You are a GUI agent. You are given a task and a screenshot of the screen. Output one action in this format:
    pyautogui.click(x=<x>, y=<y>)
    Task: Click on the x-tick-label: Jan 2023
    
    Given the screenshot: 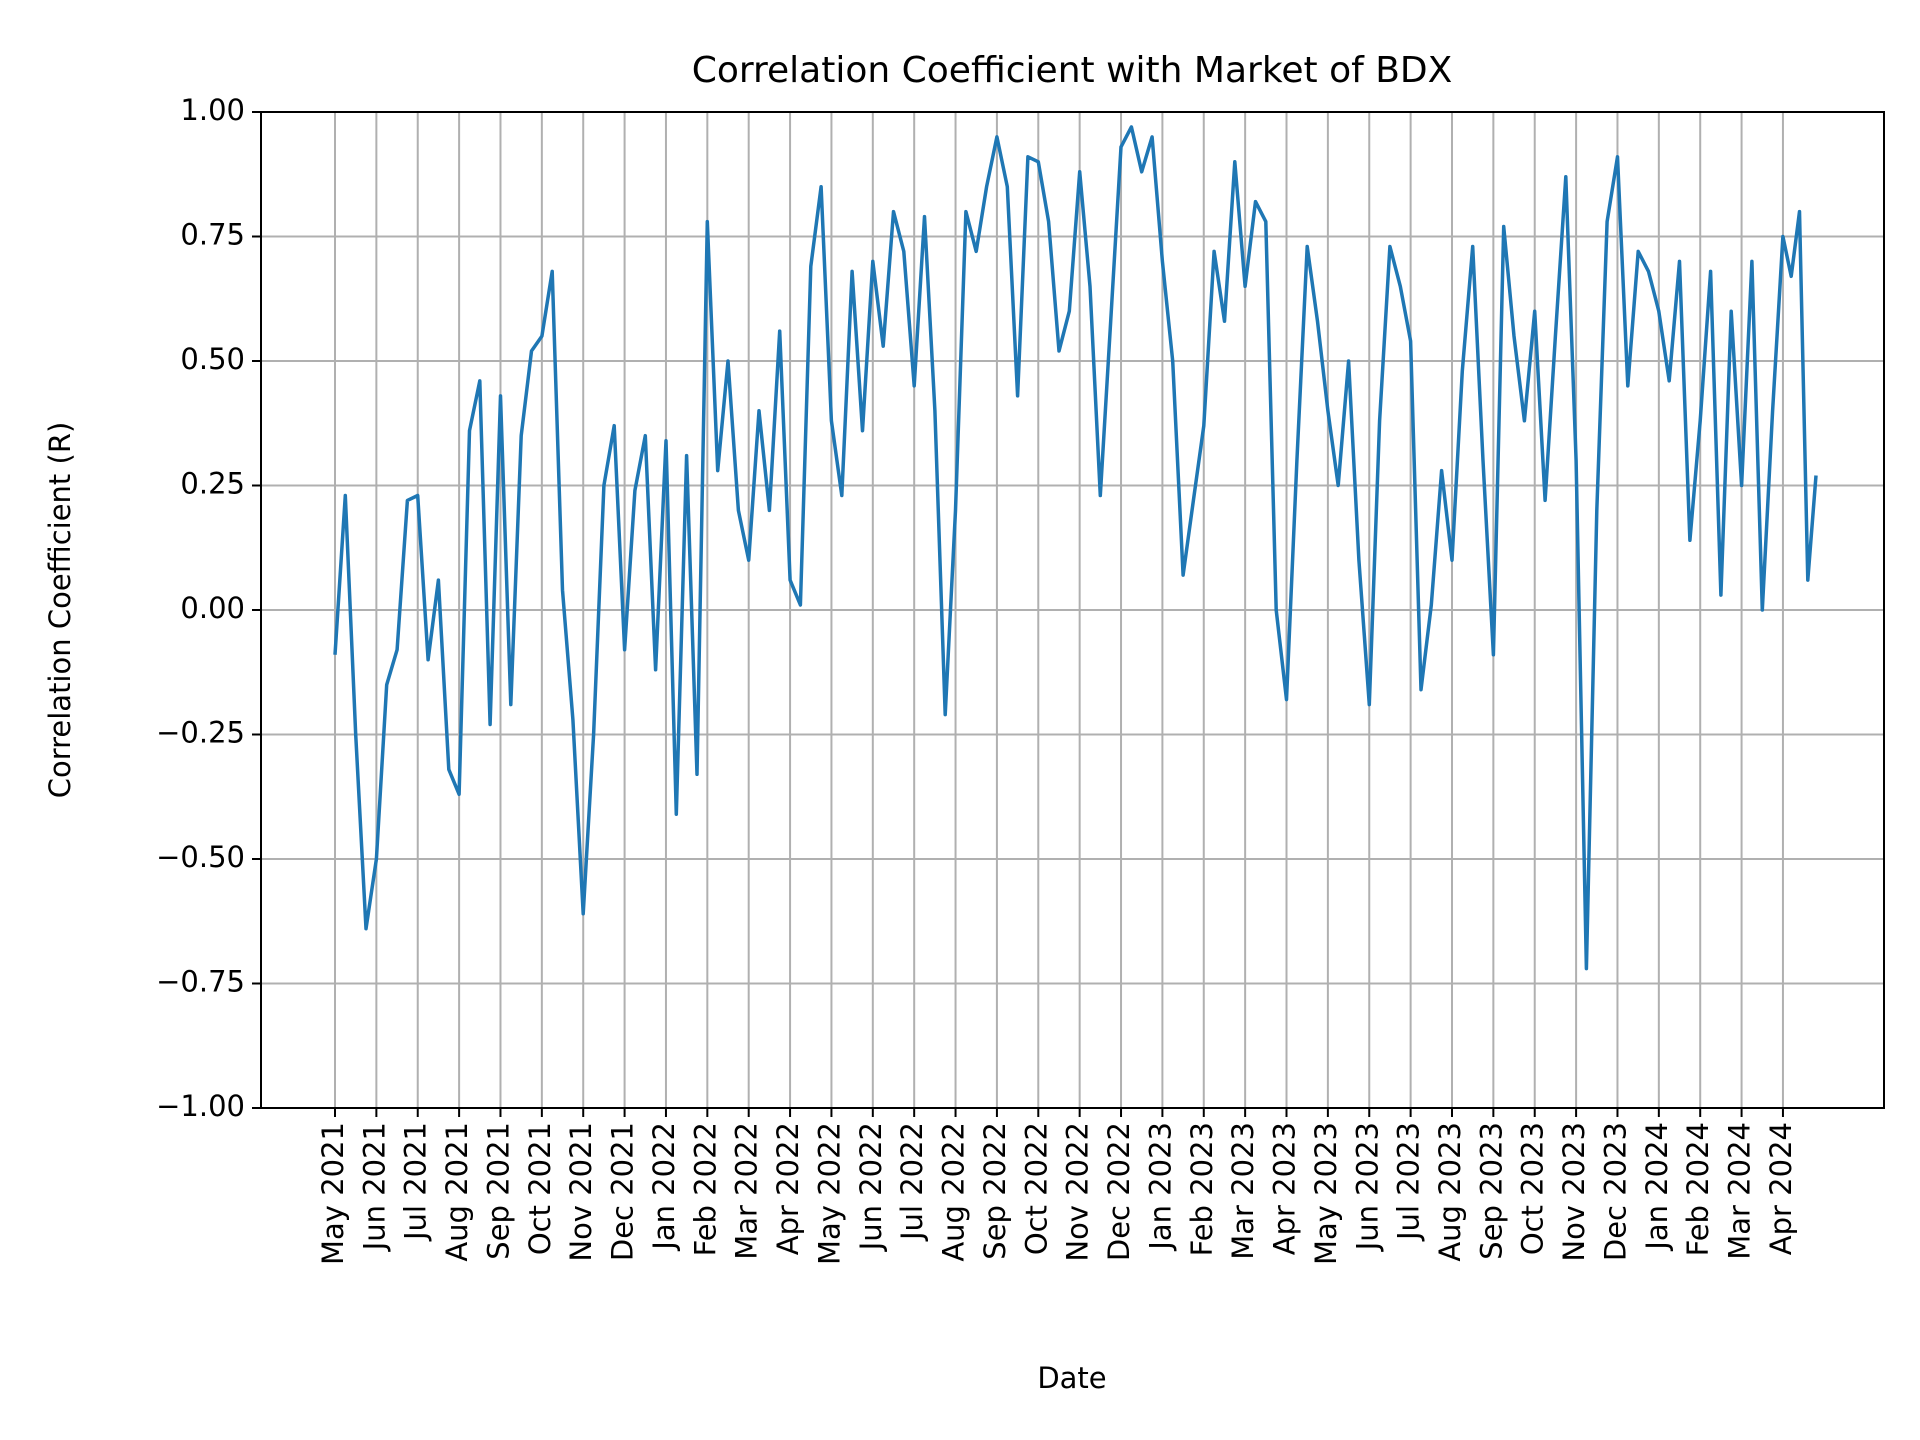 What is the action you would take?
    pyautogui.click(x=1160, y=1187)
    